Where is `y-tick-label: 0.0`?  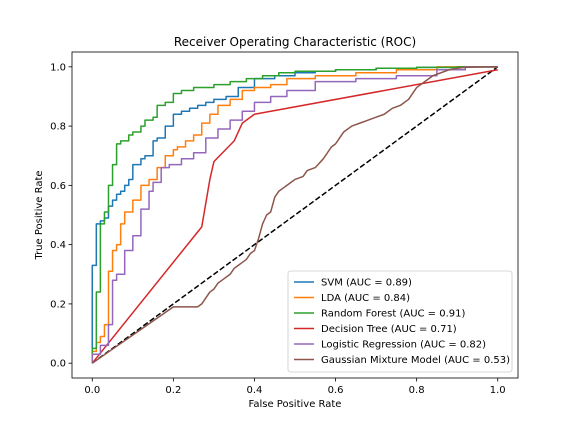
y-tick-label: 0.0 is located at coordinates (58, 364).